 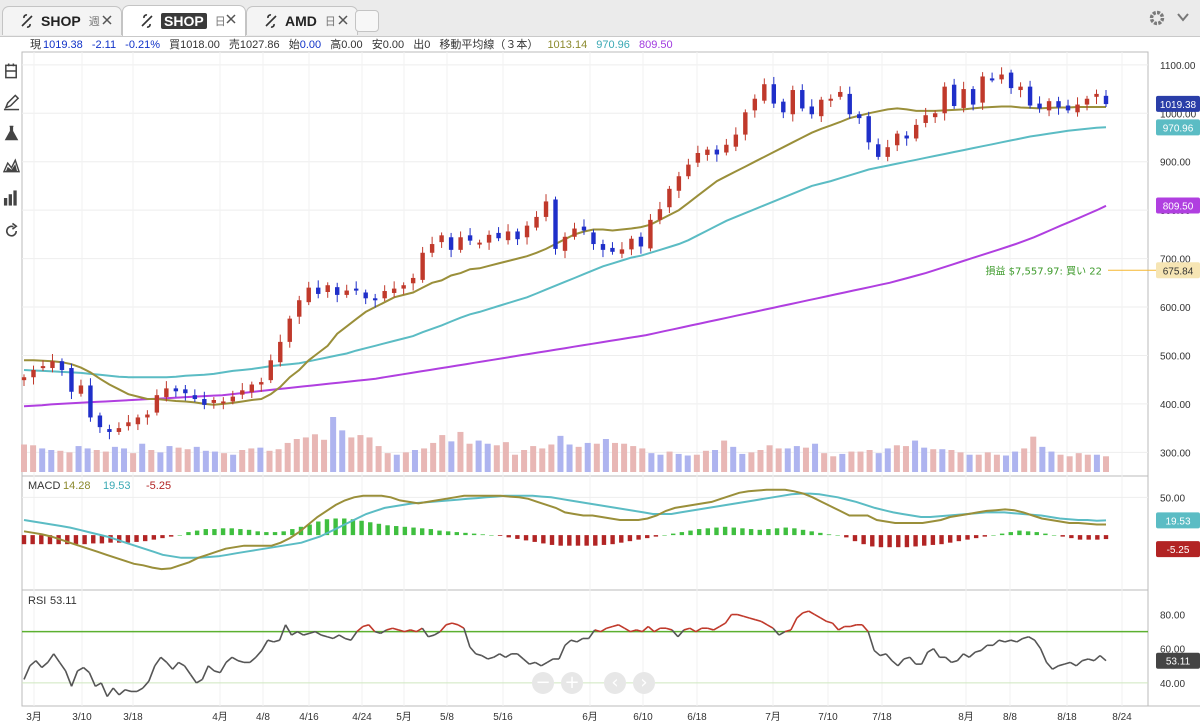 What do you see at coordinates (543, 683) in the screenshot?
I see `zoom-out-button: −` at bounding box center [543, 683].